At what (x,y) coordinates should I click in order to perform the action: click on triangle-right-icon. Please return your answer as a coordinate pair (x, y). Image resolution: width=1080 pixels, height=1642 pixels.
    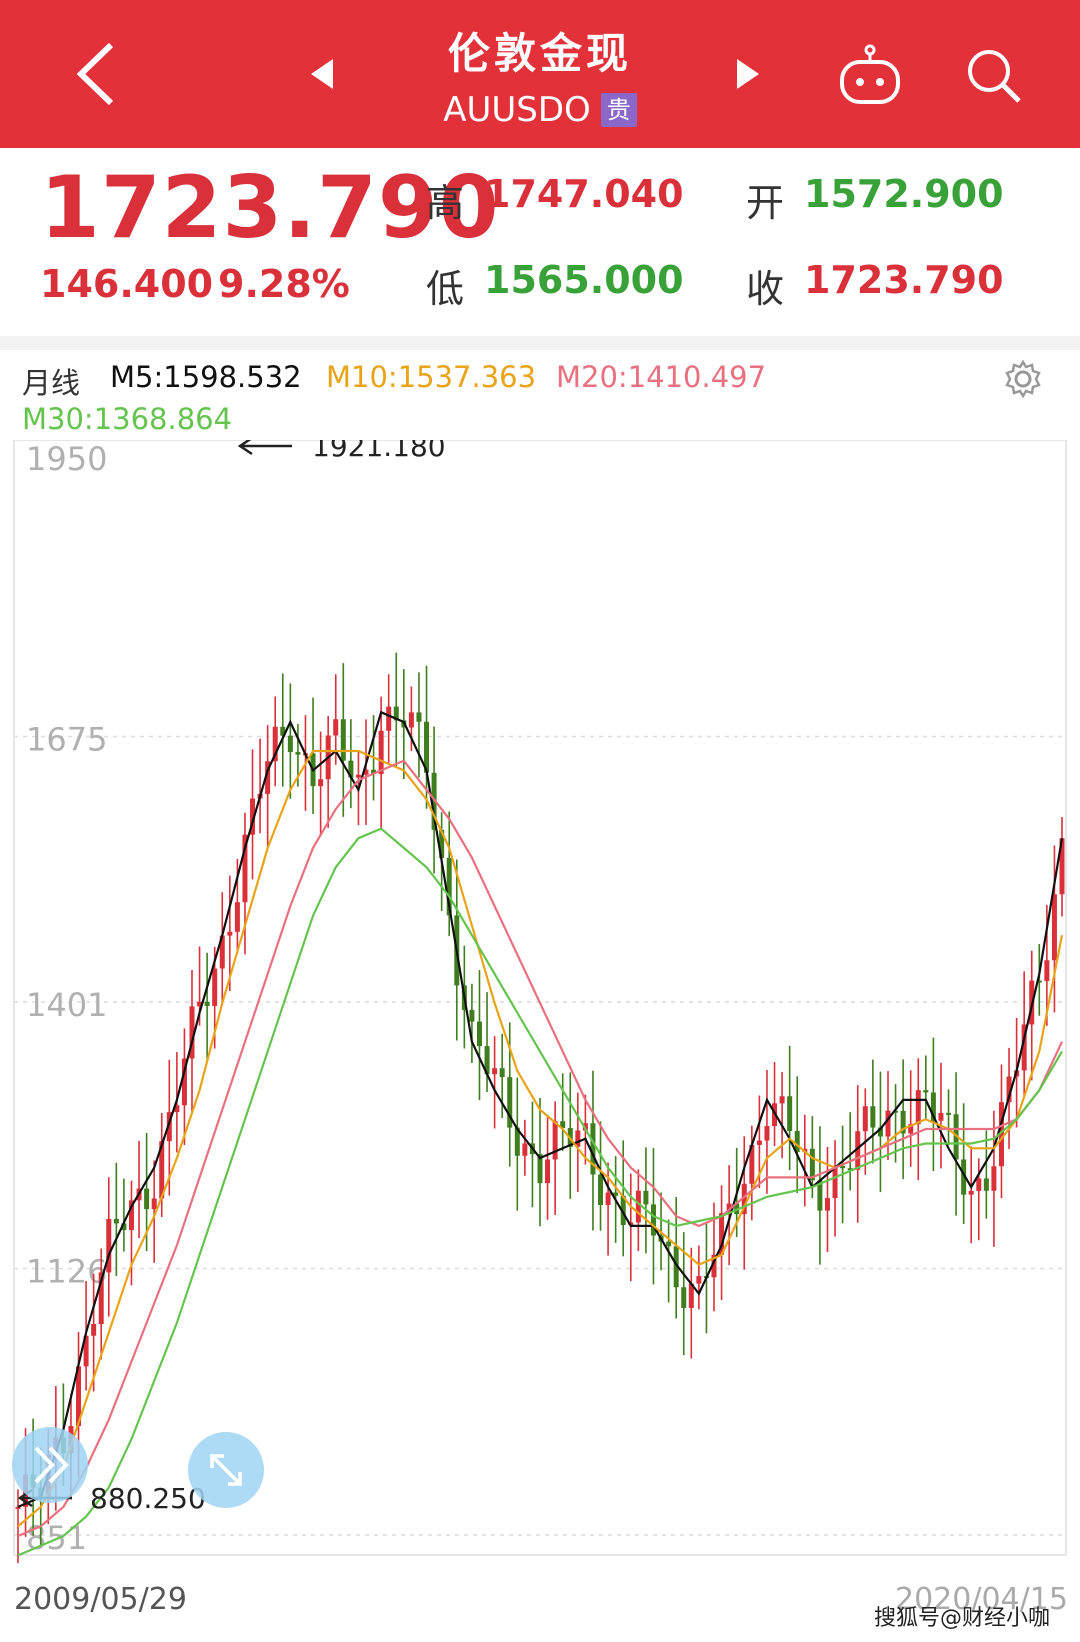
    Looking at the image, I should click on (748, 74).